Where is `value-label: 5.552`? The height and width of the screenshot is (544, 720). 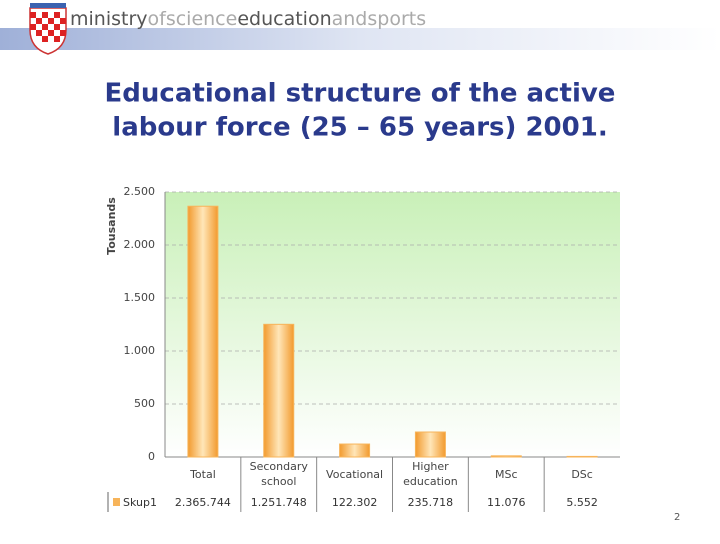
value-label: 5.552 is located at coordinates (582, 502).